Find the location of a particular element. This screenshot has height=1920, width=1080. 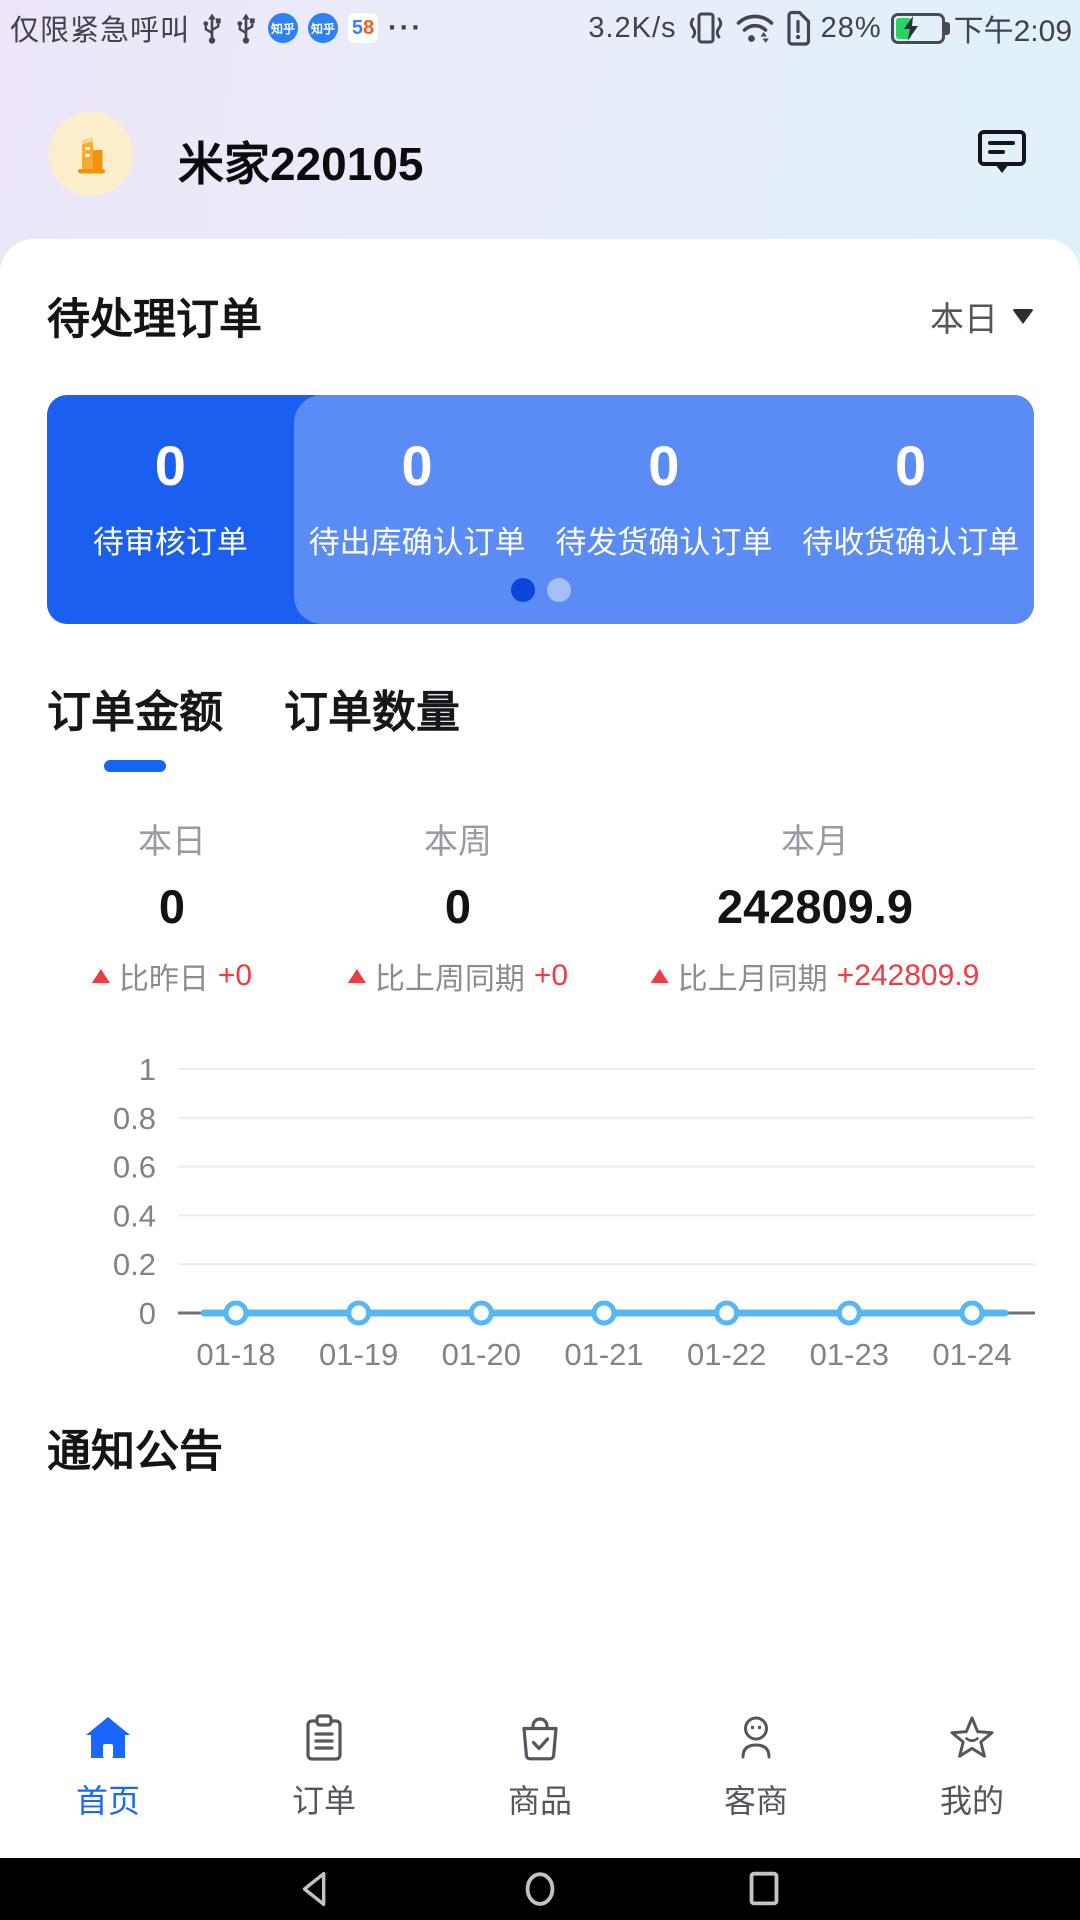

pending-orders-title: 待处理订单 is located at coordinates (154, 320).